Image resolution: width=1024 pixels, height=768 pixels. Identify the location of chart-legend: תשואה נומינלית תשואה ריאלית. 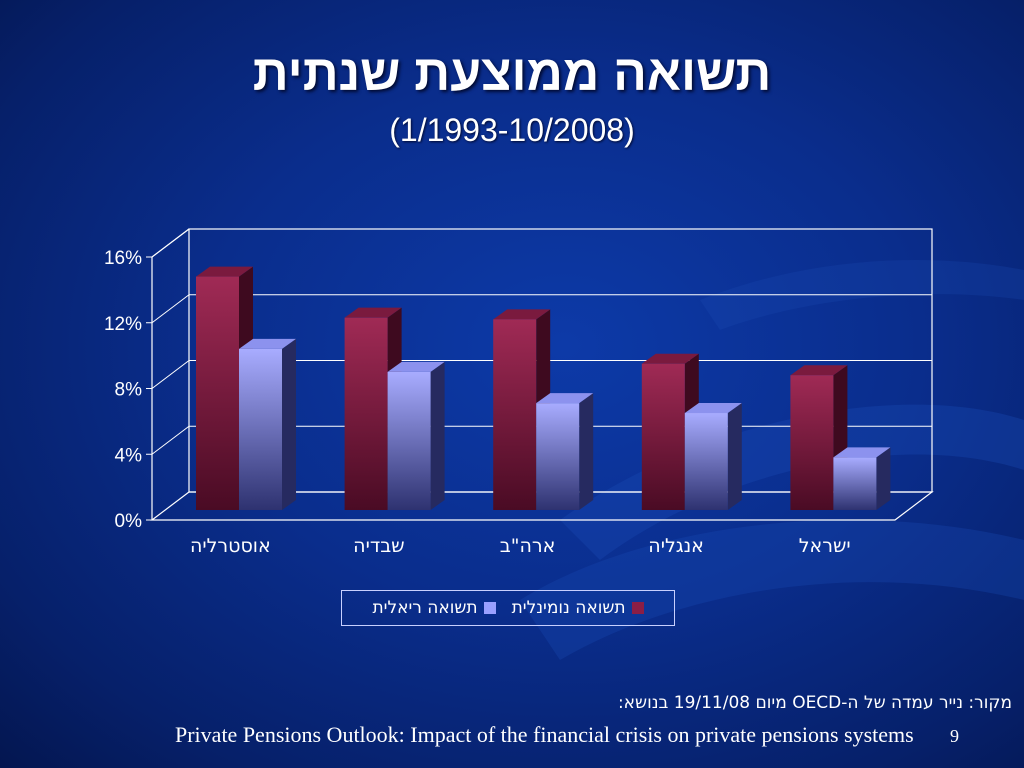
(508, 608).